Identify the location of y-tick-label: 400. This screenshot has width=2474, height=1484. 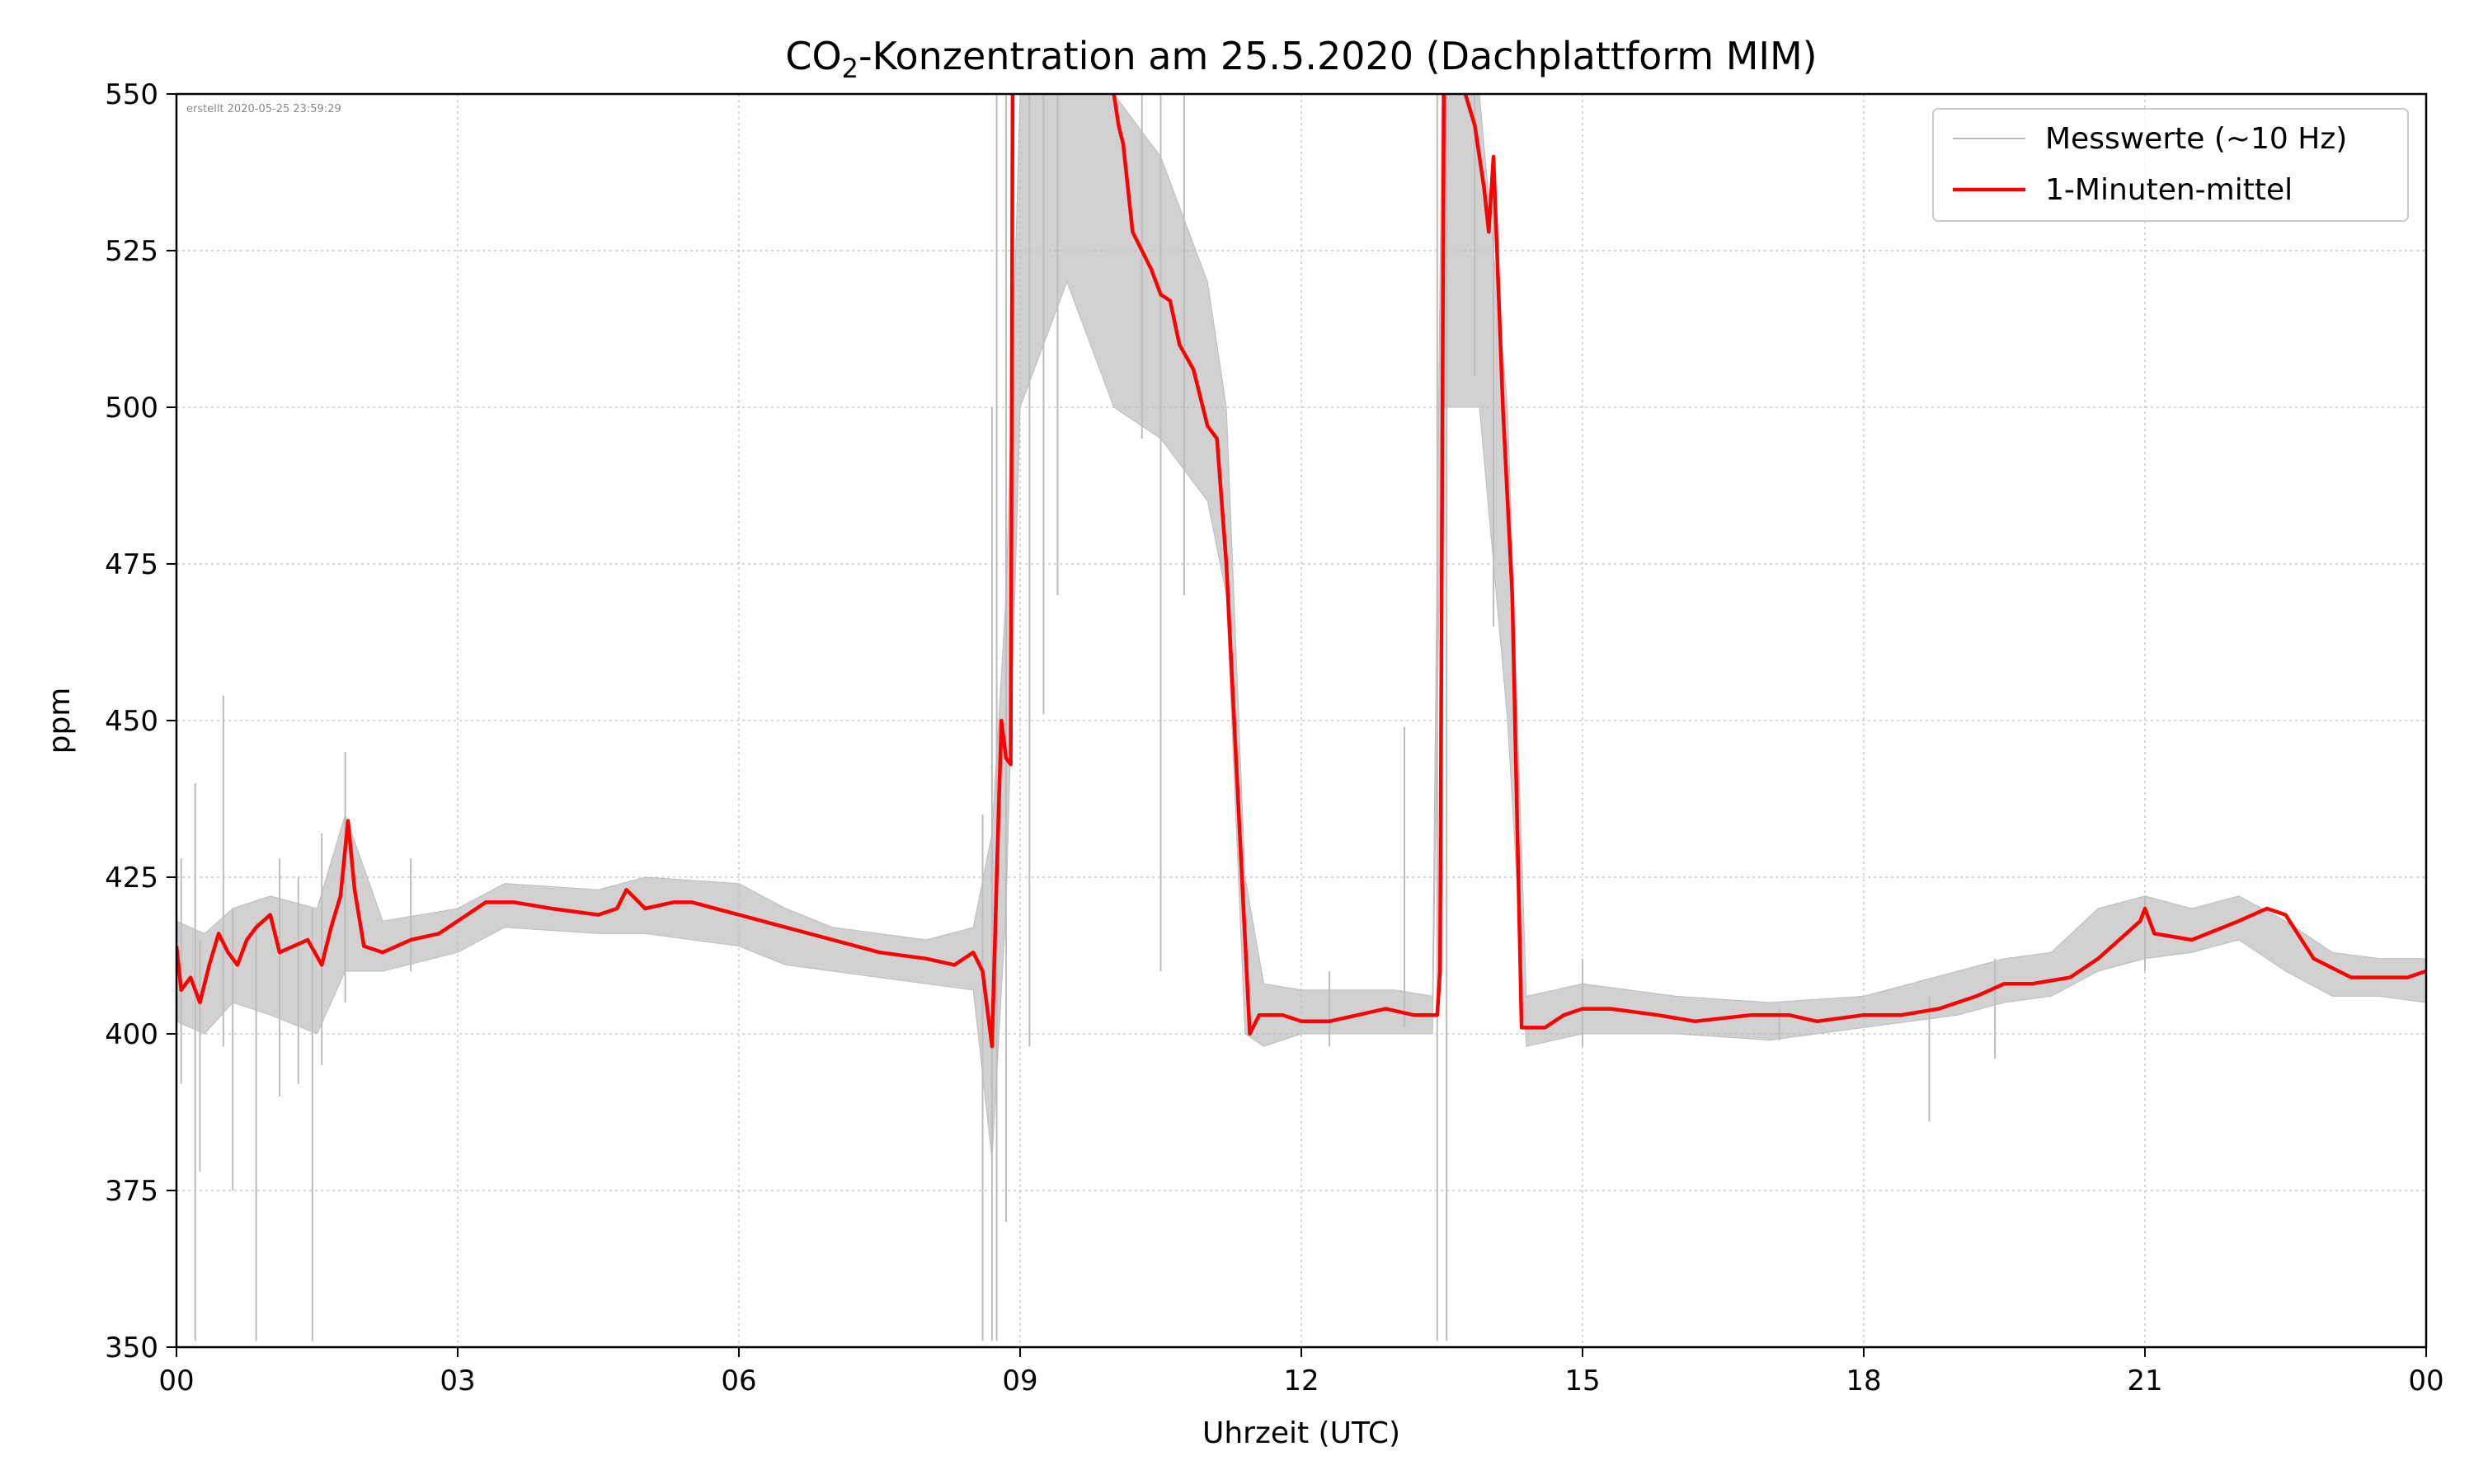
(131, 1034).